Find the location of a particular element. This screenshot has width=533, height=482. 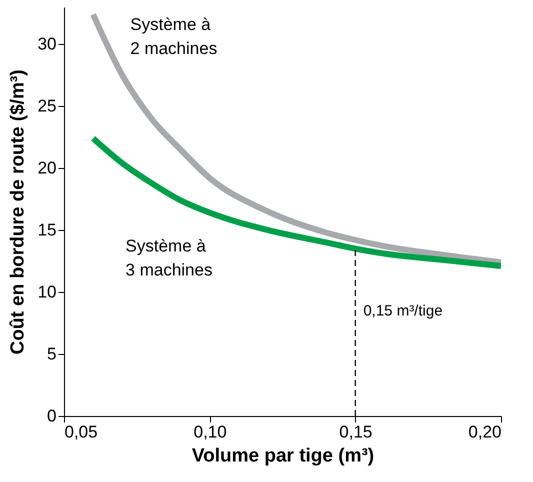

y-tick-label: 0 is located at coordinates (51, 416).